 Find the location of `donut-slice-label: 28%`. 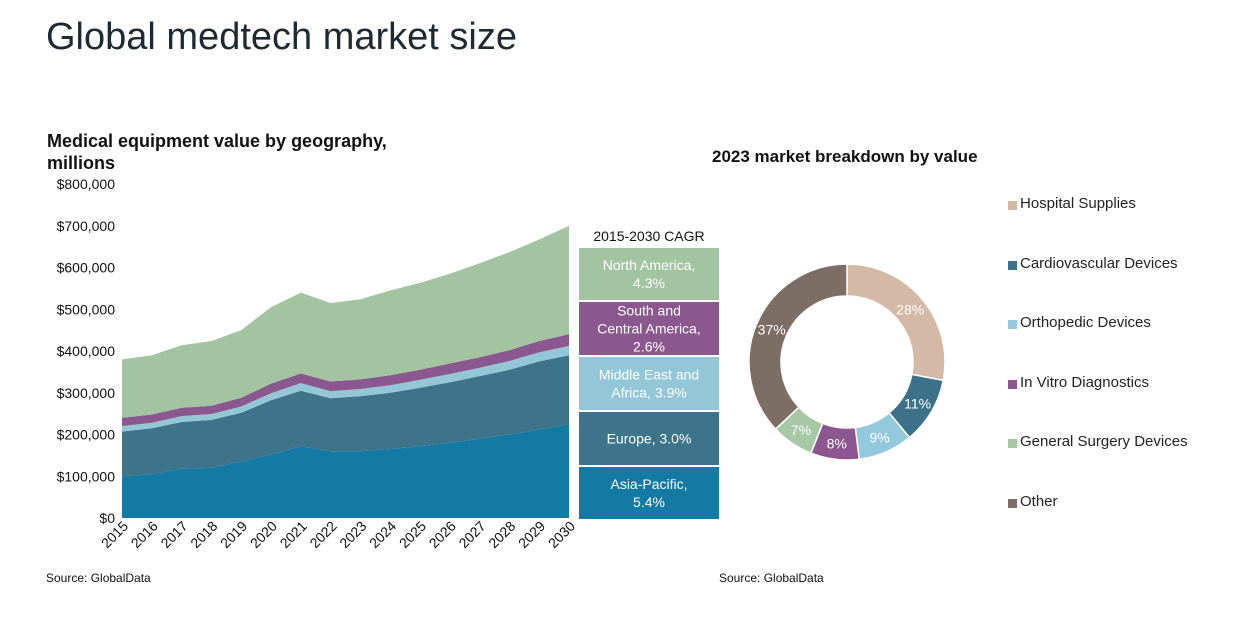

donut-slice-label: 28% is located at coordinates (910, 310).